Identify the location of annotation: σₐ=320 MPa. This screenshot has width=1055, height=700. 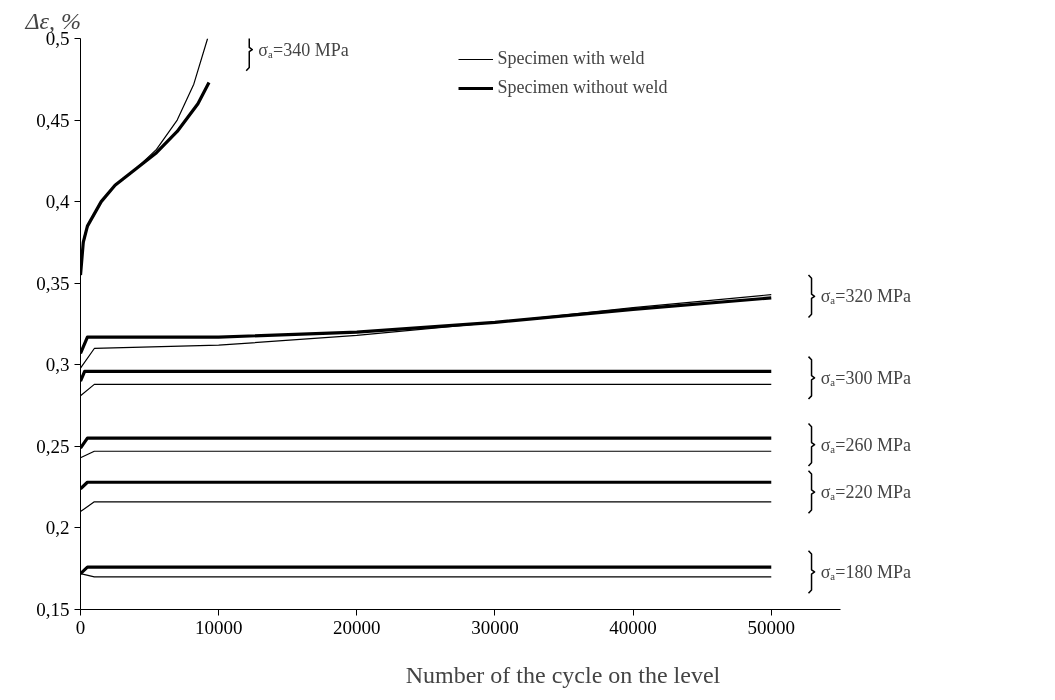
(865, 296).